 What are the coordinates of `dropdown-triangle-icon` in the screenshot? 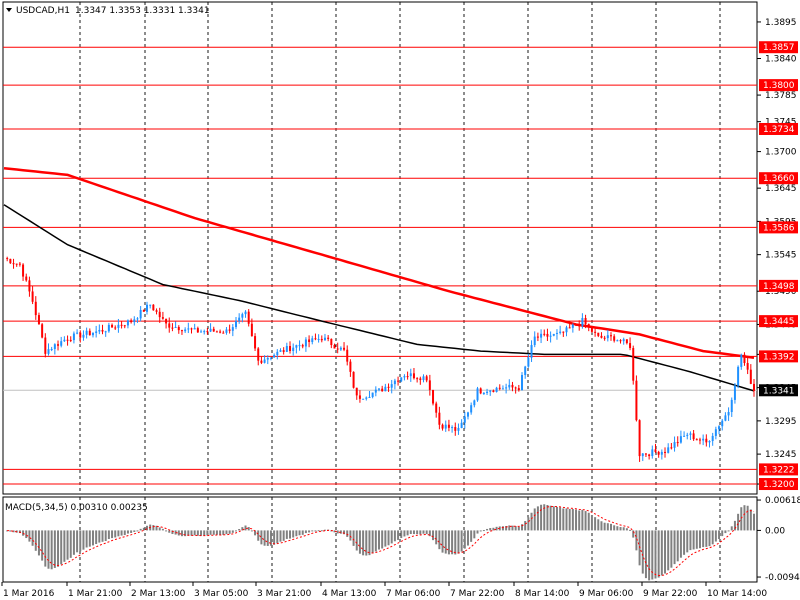 It's located at (9, 10).